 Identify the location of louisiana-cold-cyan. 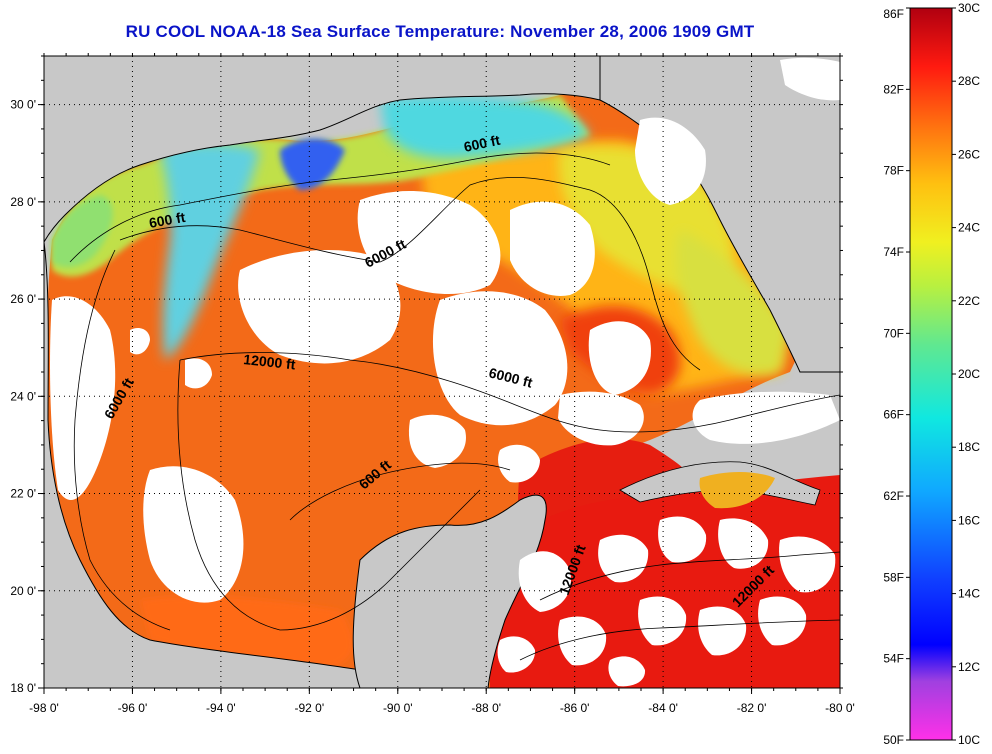
(210, 251).